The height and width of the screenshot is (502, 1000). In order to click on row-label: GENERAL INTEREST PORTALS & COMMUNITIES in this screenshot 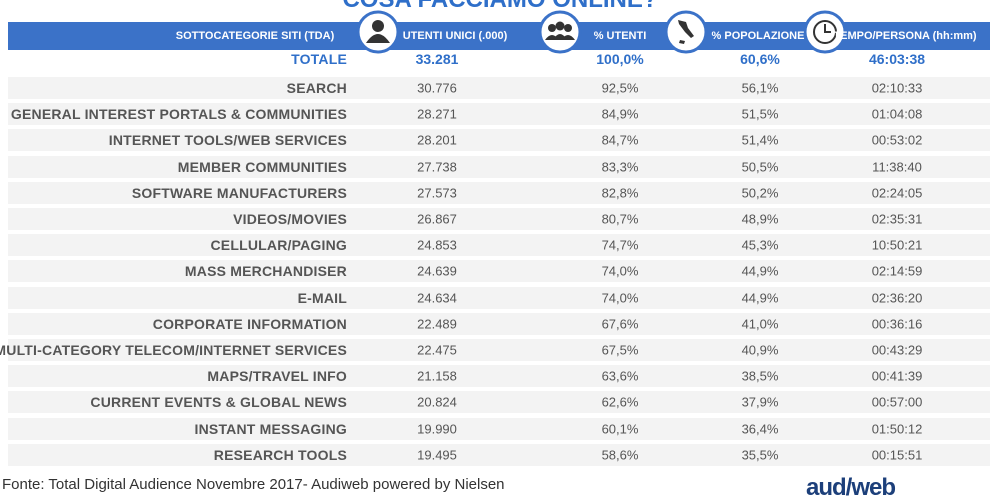, I will do `click(178, 114)`.